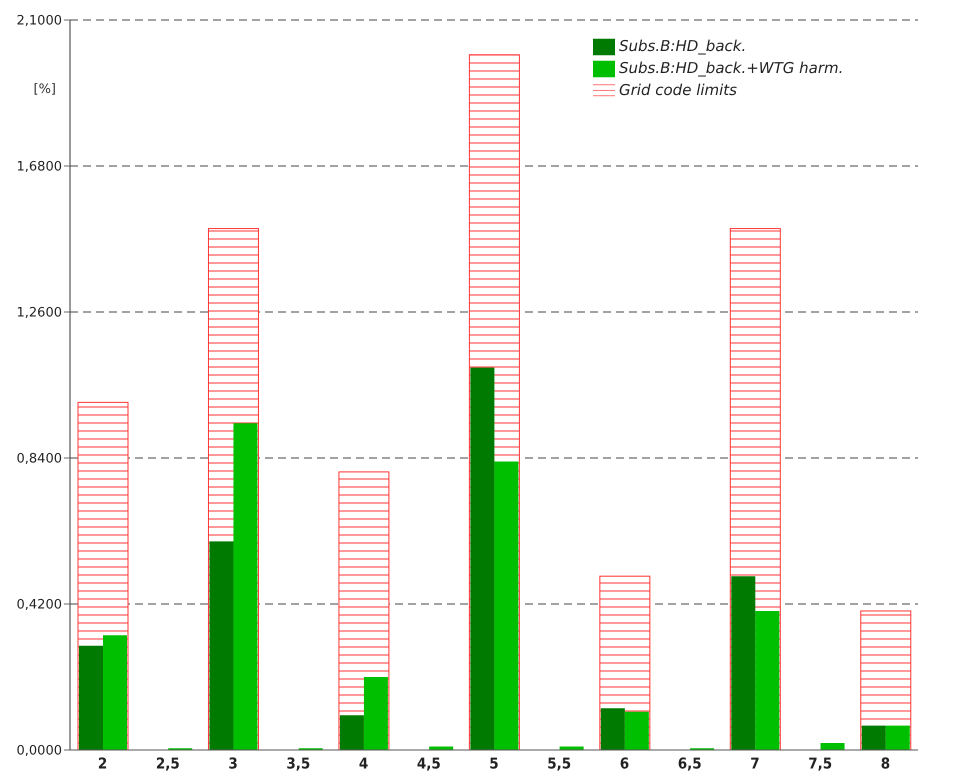 This screenshot has width=963, height=784. I want to click on legend-label: Subs.B:HD_back., so click(682, 46).